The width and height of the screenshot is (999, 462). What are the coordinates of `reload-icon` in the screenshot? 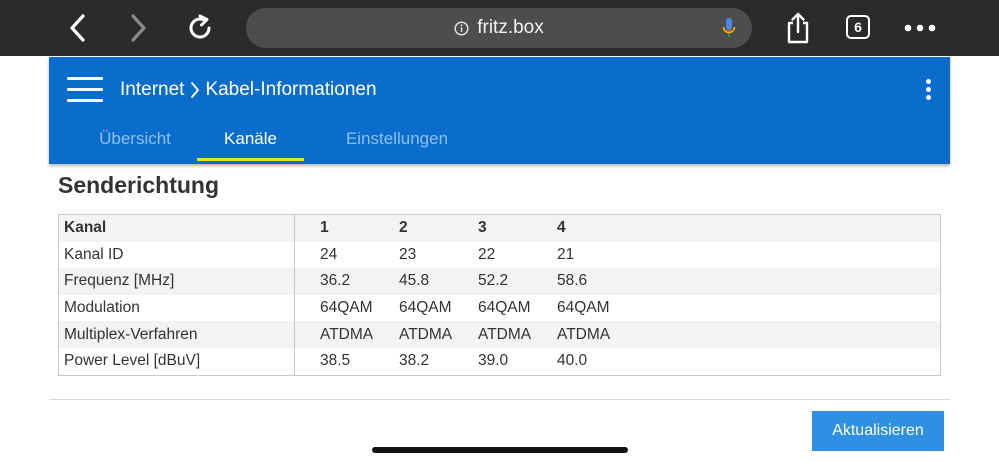 It's located at (200, 28).